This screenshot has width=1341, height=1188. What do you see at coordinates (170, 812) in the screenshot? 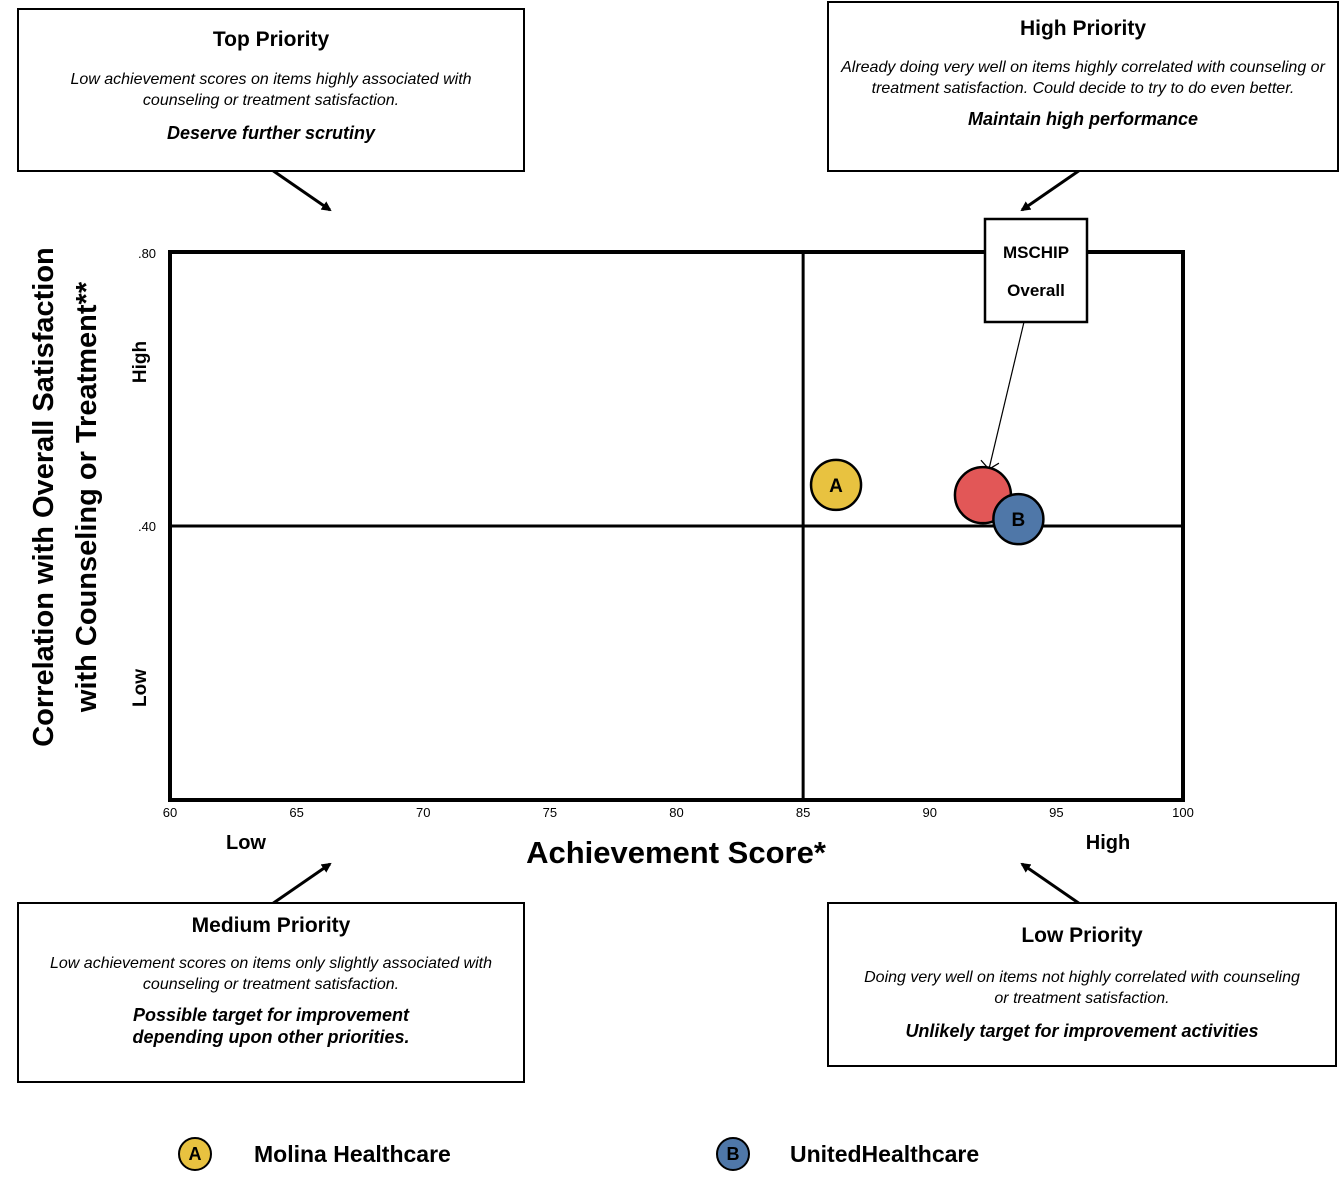
I see `x-tick-label: 60` at bounding box center [170, 812].